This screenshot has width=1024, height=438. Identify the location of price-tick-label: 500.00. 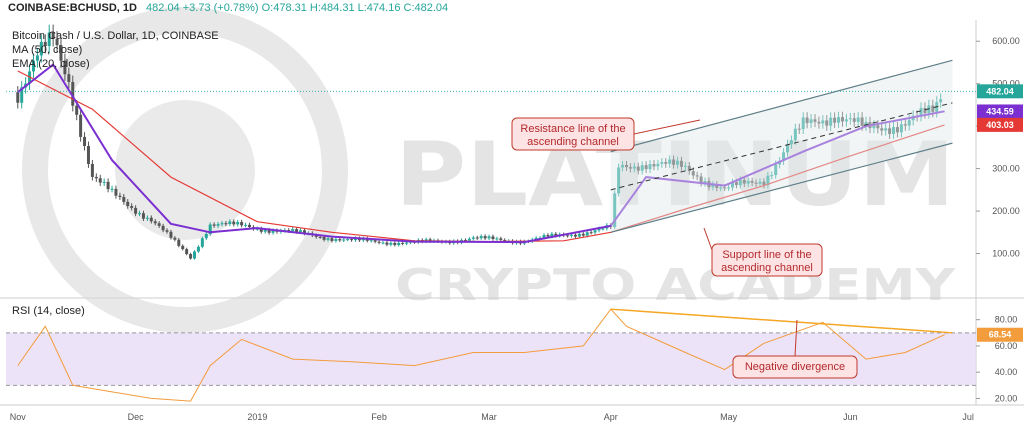
(1006, 84).